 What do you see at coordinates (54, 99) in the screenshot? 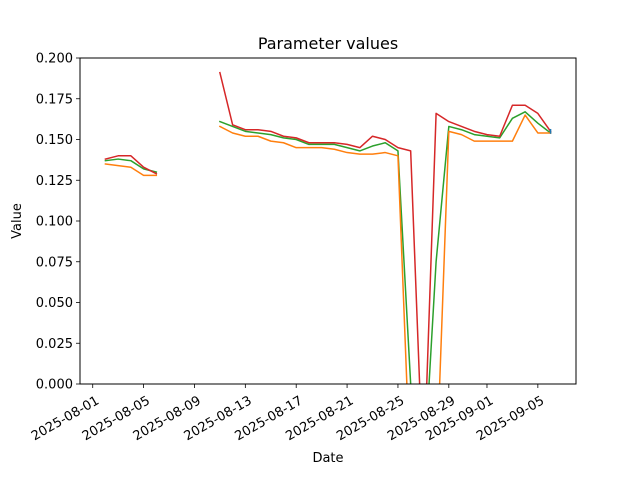
I see `y-tick-label: 0.175` at bounding box center [54, 99].